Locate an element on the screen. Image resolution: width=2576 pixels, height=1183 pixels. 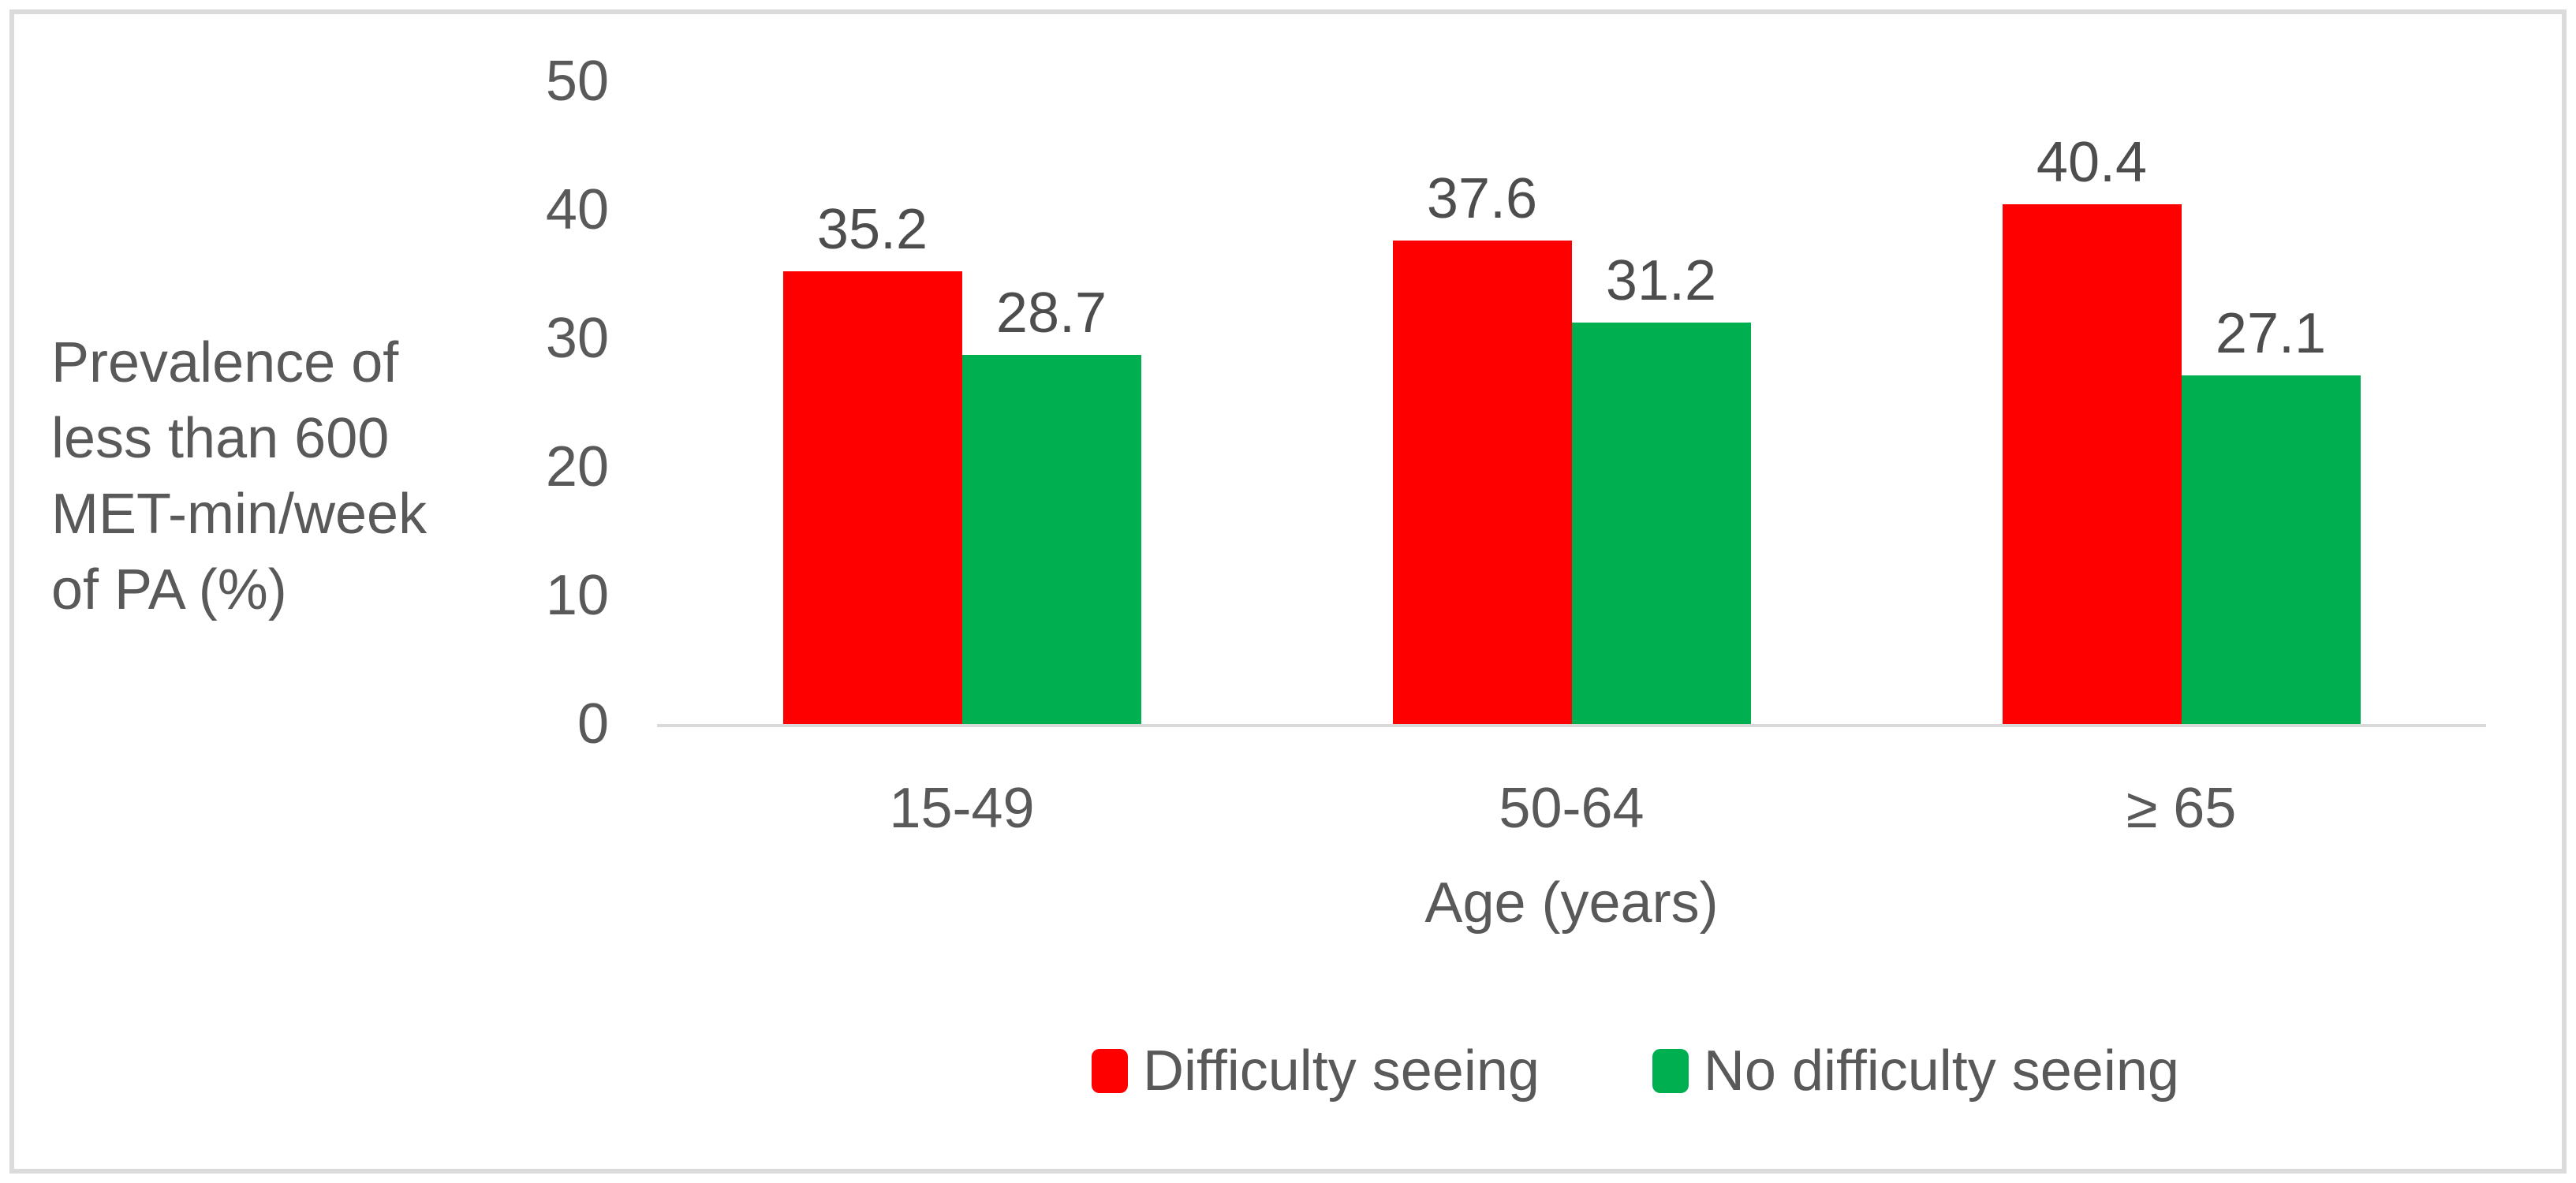
legend-label: No difficulty seeing is located at coordinates (1941, 1071).